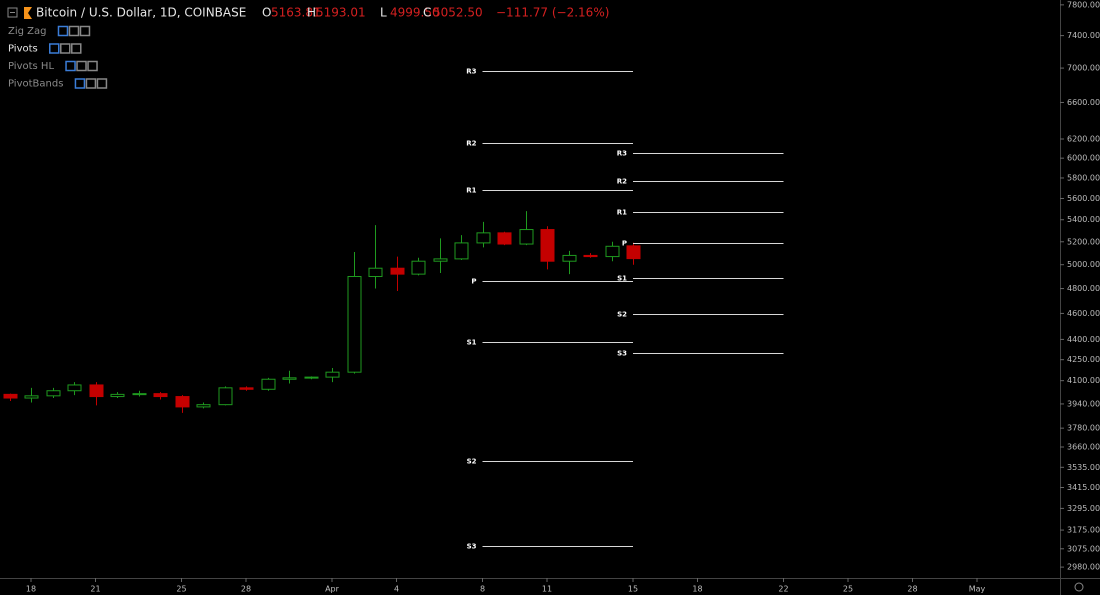 Image resolution: width=1100 pixels, height=595 pixels. I want to click on y-tick-label: 3075.00, so click(1083, 548).